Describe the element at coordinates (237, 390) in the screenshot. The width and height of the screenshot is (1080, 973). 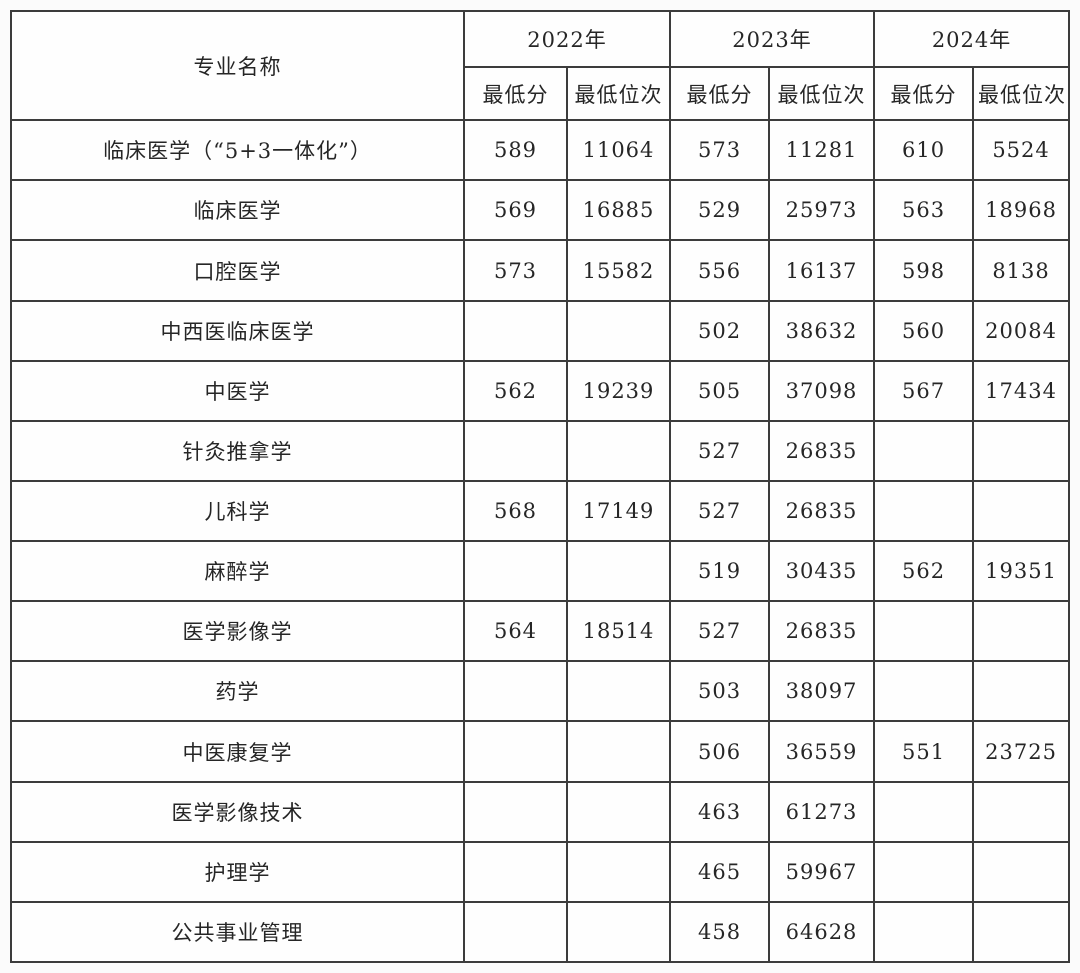
I see `major-name-cell: 中医学` at that location.